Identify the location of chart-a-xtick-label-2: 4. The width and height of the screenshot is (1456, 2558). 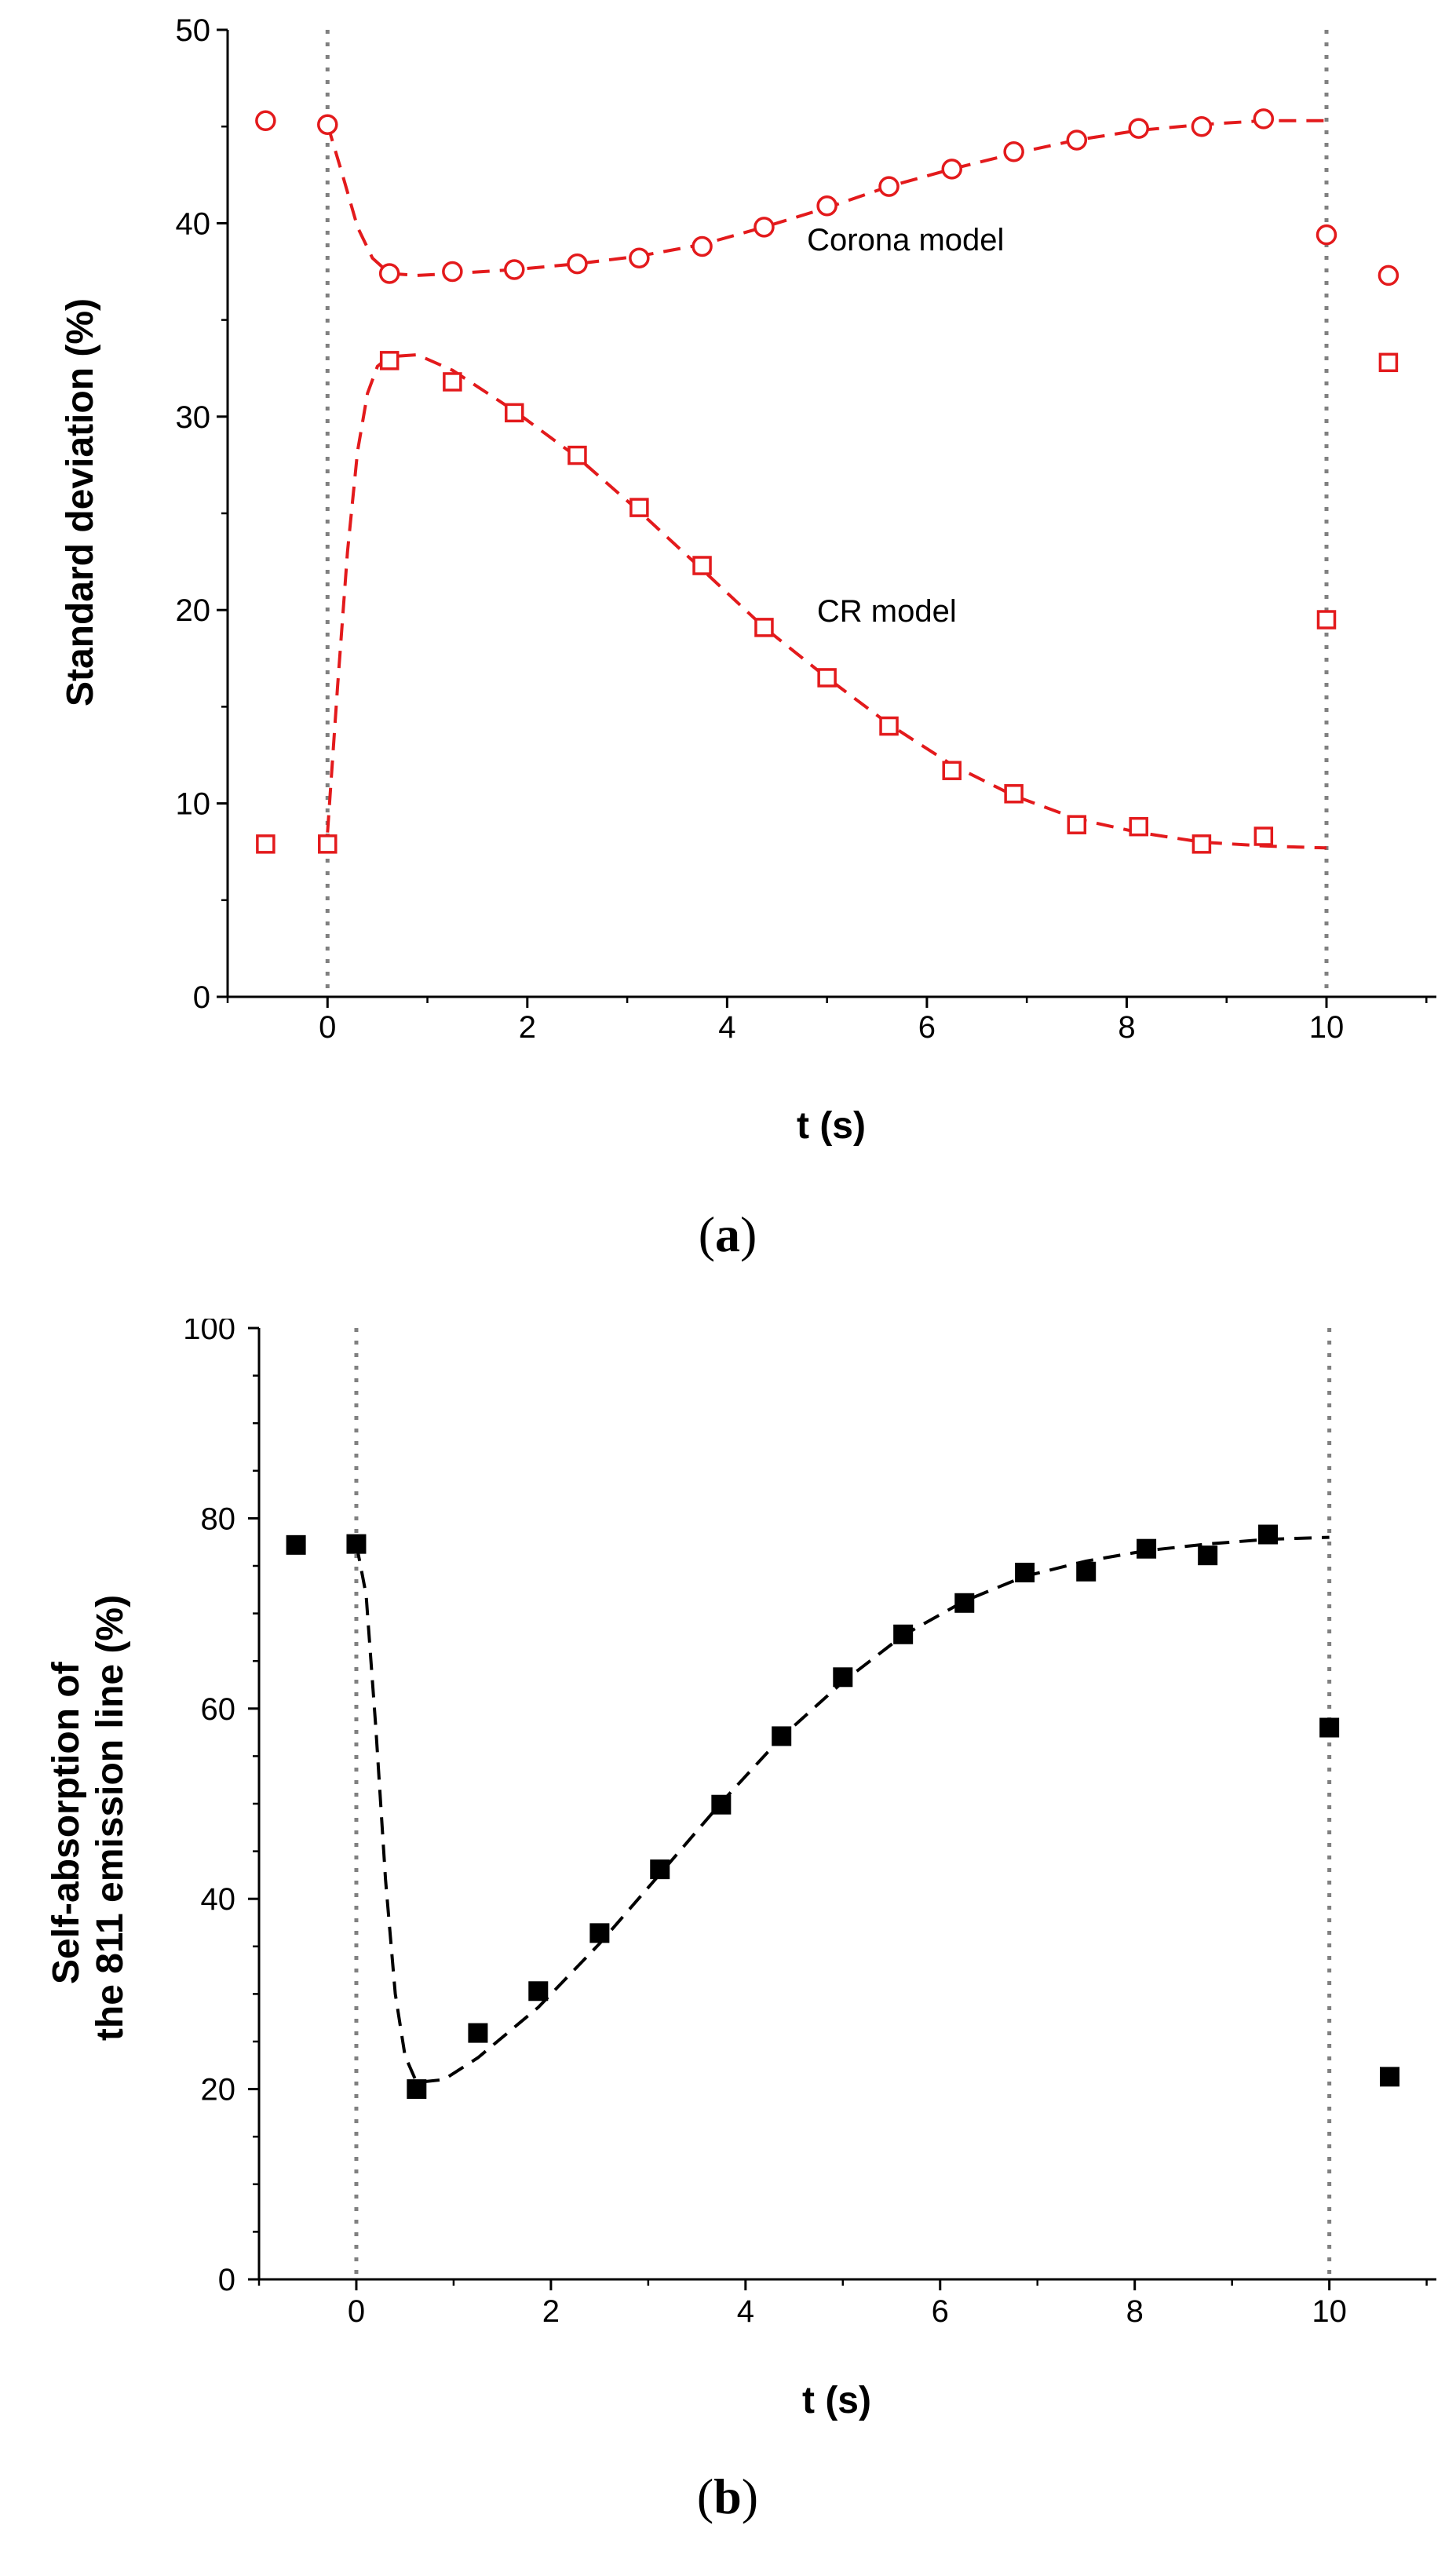
(726, 1027).